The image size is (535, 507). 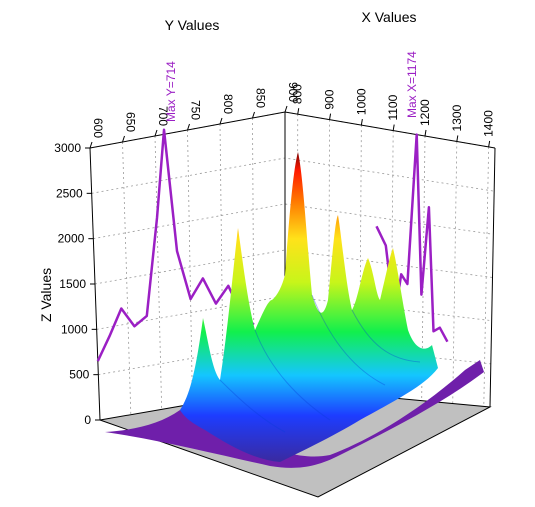 What do you see at coordinates (389, 17) in the screenshot?
I see `x-axis-title: X Values` at bounding box center [389, 17].